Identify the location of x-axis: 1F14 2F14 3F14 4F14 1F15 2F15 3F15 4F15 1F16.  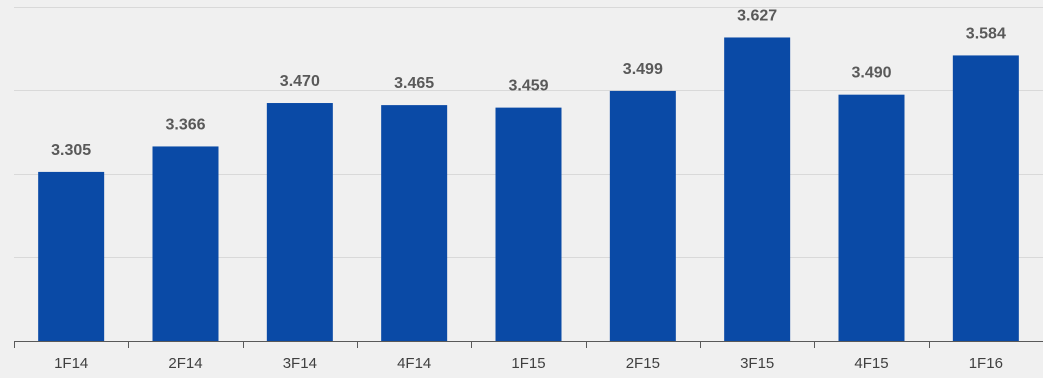
(528, 356).